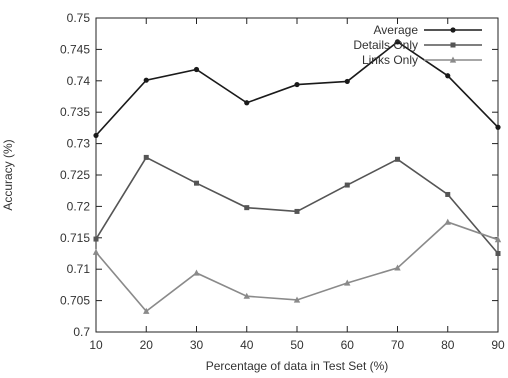 This screenshot has width=508, height=378. Describe the element at coordinates (75, 49) in the screenshot. I see `y-tick-label: 0.745` at that location.